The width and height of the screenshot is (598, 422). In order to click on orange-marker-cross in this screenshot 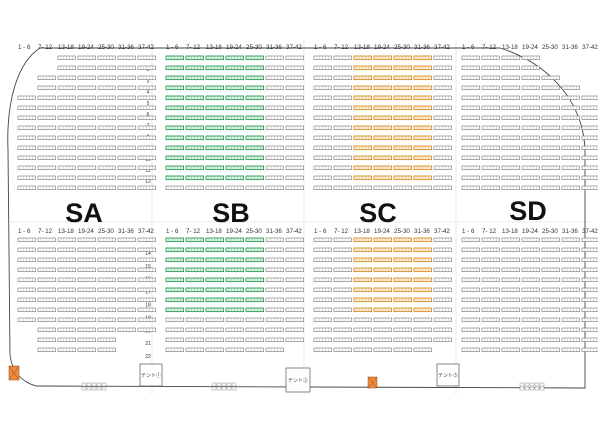, I will do `click(14, 373)`.